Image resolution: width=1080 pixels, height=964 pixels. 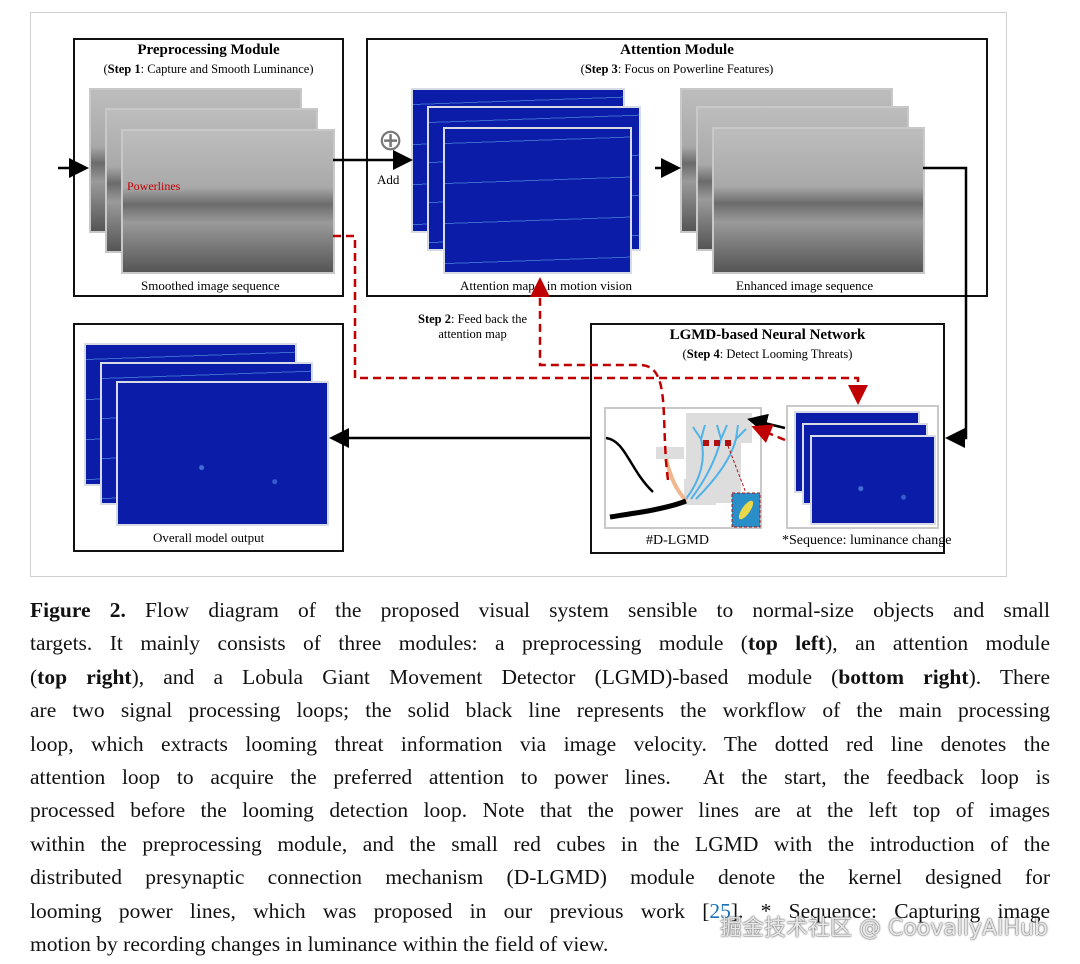 What do you see at coordinates (497, 285) in the screenshot?
I see `caption-part: Attention map` at bounding box center [497, 285].